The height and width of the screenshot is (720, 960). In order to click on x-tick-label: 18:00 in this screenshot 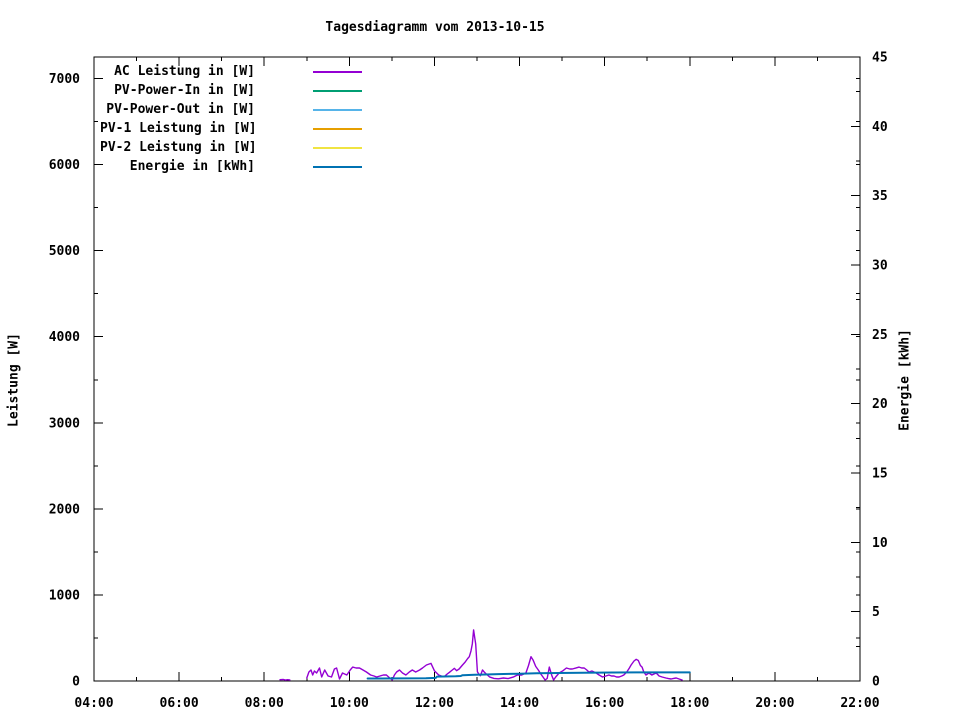, I will do `click(689, 703)`.